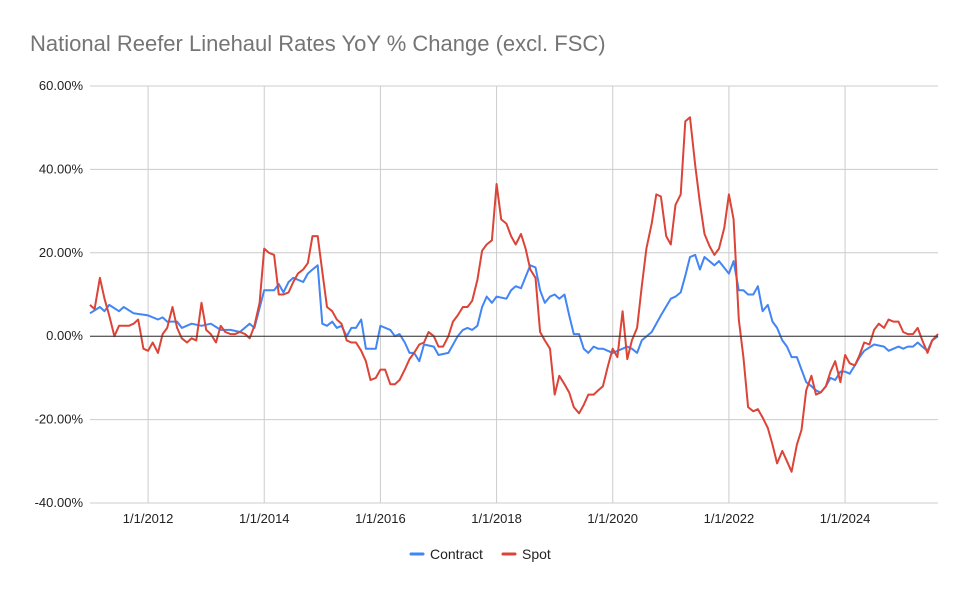  Describe the element at coordinates (612, 518) in the screenshot. I see `x-tick-label: 1/1/2020` at that location.